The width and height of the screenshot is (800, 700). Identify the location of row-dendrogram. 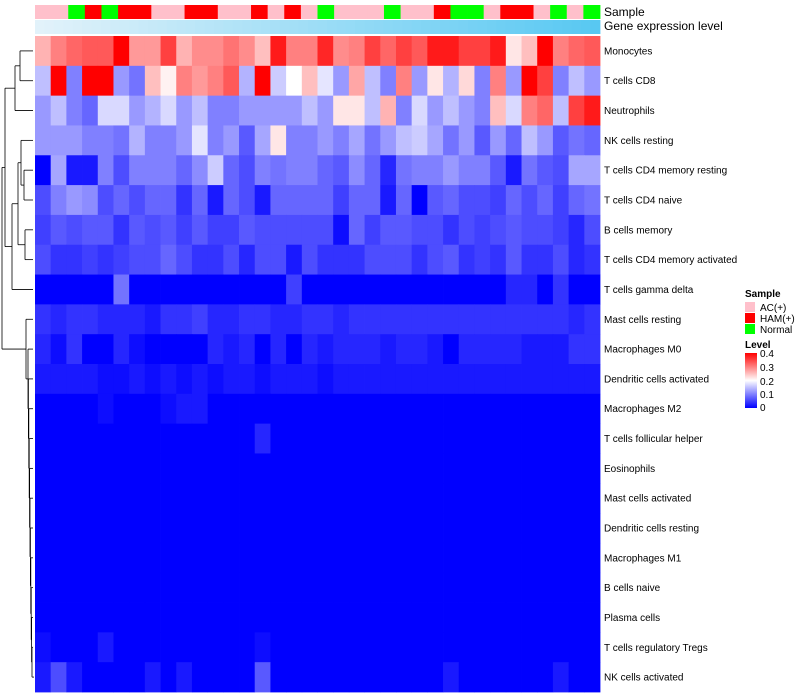
(17, 364).